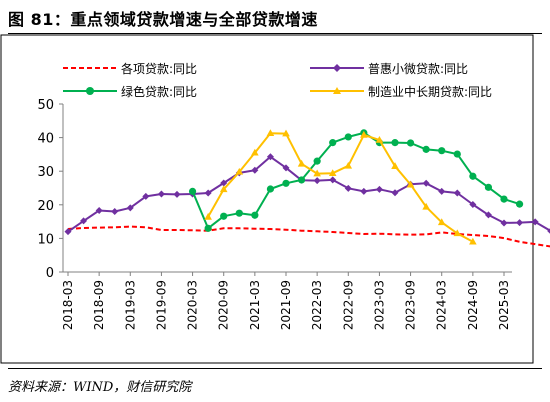  I want to click on x-tick-label: 2020-09, so click(224, 305).